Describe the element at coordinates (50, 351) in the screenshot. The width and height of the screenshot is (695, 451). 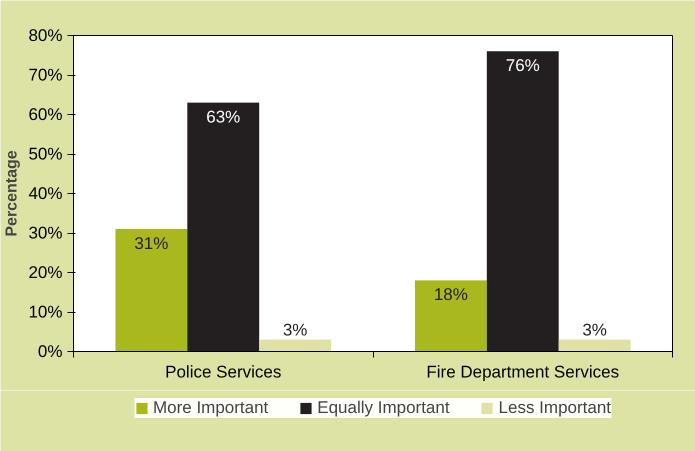
I see `y-tick-label: 0%` at that location.